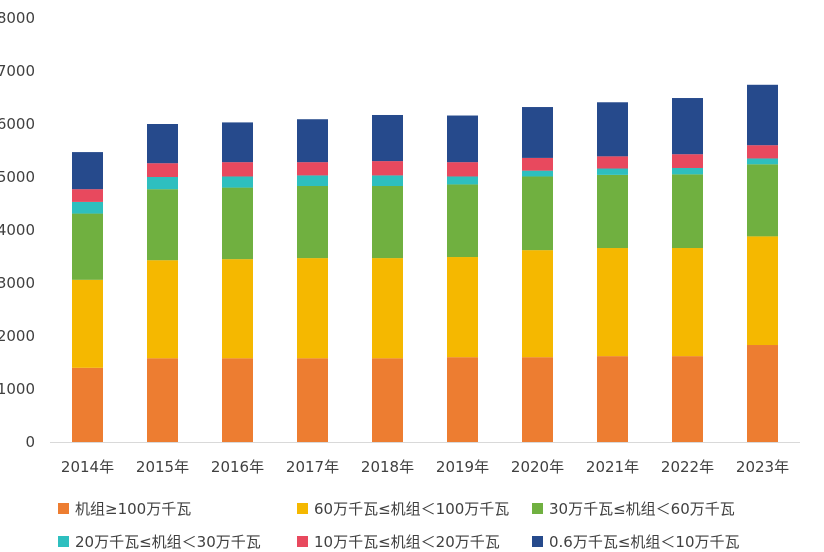 The image size is (824, 552). Describe the element at coordinates (30, 442) in the screenshot. I see `y-tick-label: 0` at that location.